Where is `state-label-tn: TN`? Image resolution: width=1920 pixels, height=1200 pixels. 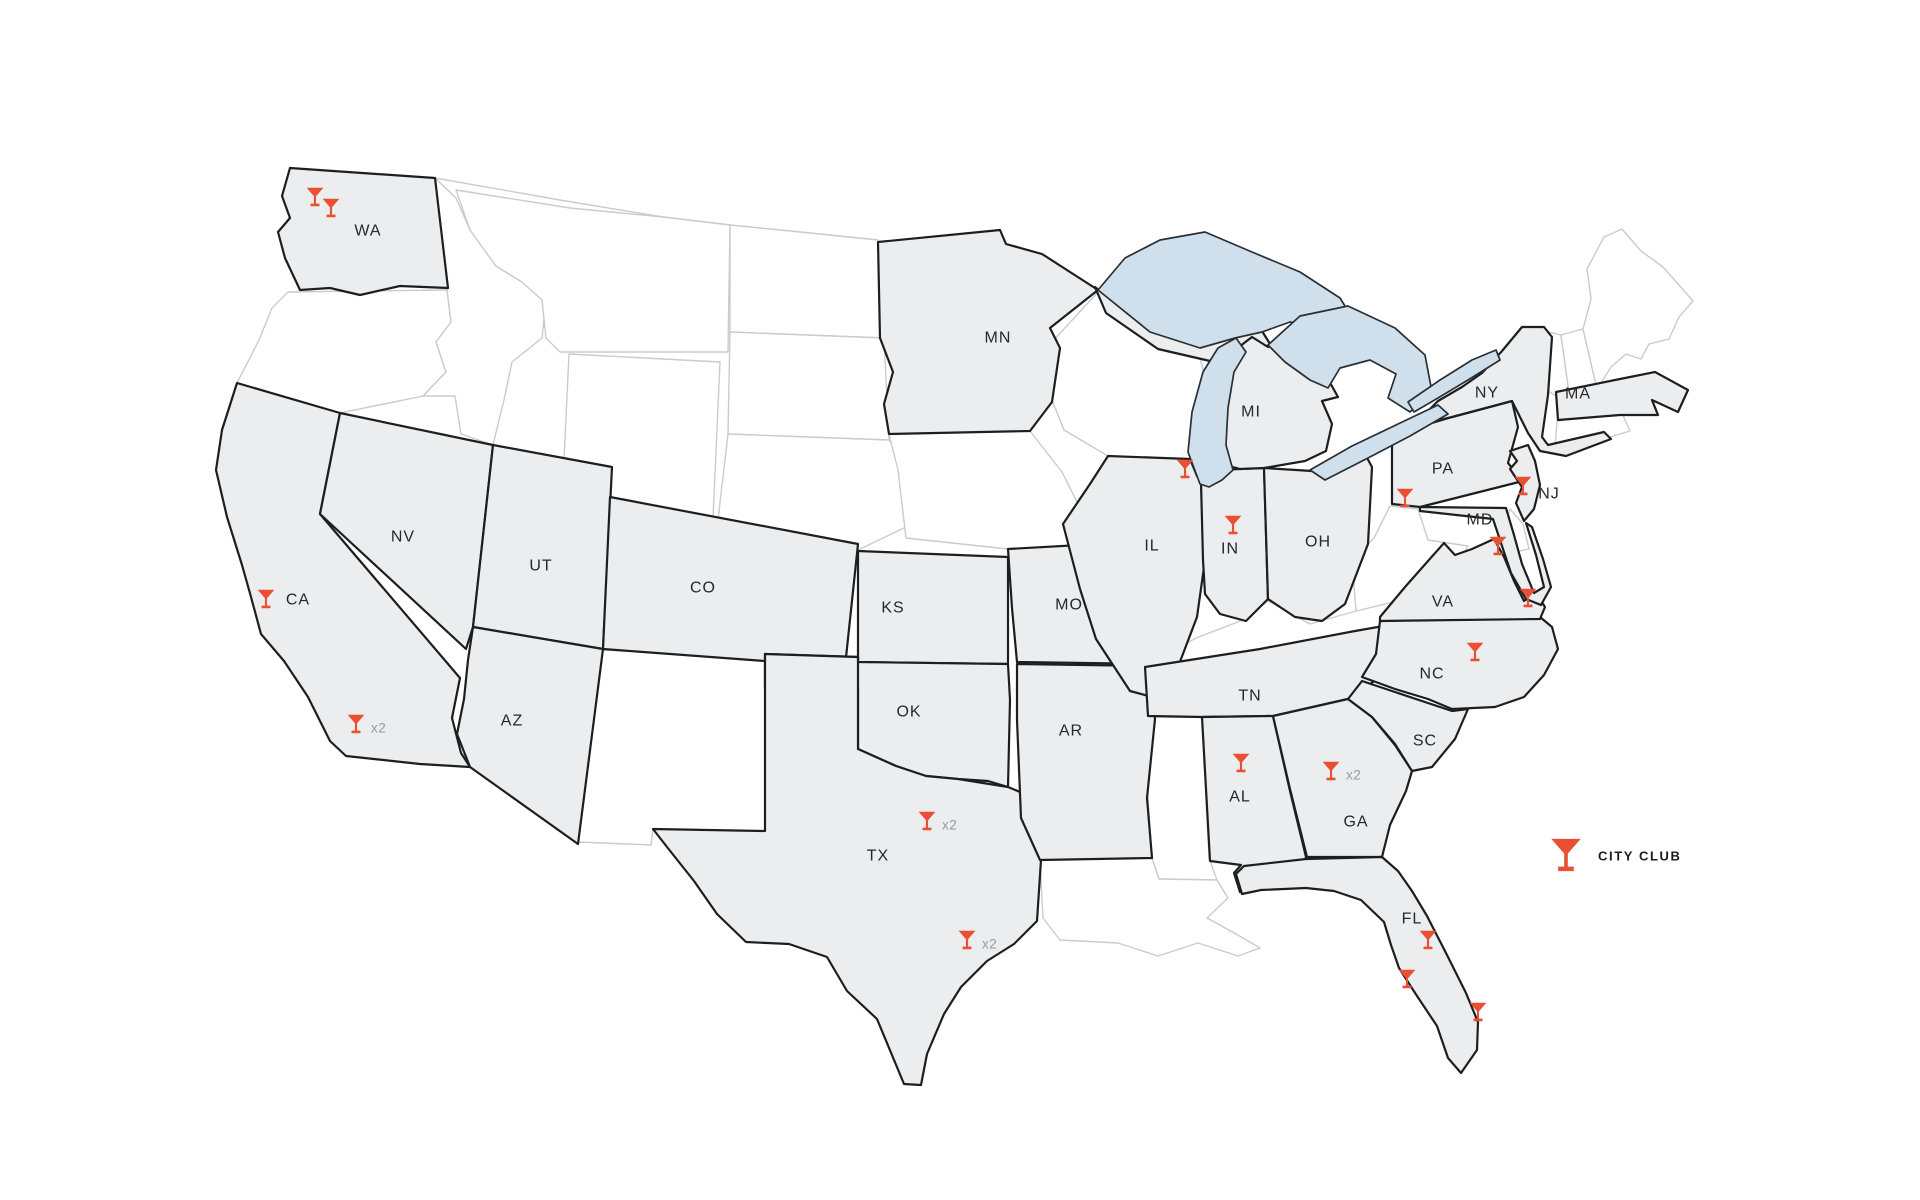
state-label-tn: TN is located at coordinates (1249, 696).